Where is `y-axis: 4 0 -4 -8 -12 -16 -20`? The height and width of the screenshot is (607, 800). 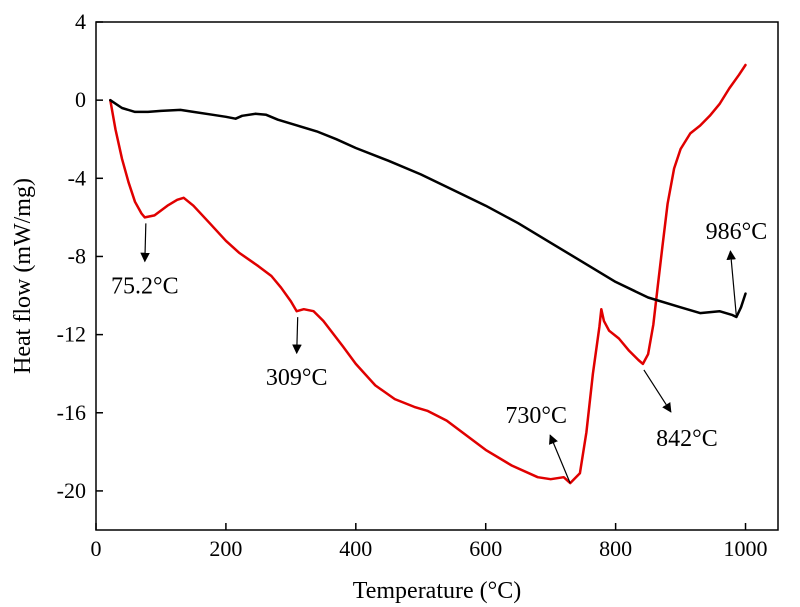
y-axis: 4 0 -4 -8 -12 -16 -20 is located at coordinates (80, 256).